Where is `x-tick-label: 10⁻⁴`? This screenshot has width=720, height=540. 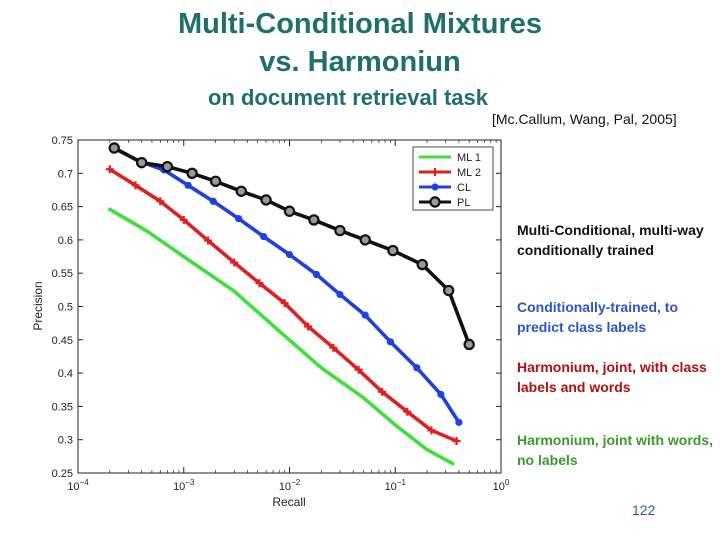 x-tick-label: 10⁻⁴ is located at coordinates (78, 485).